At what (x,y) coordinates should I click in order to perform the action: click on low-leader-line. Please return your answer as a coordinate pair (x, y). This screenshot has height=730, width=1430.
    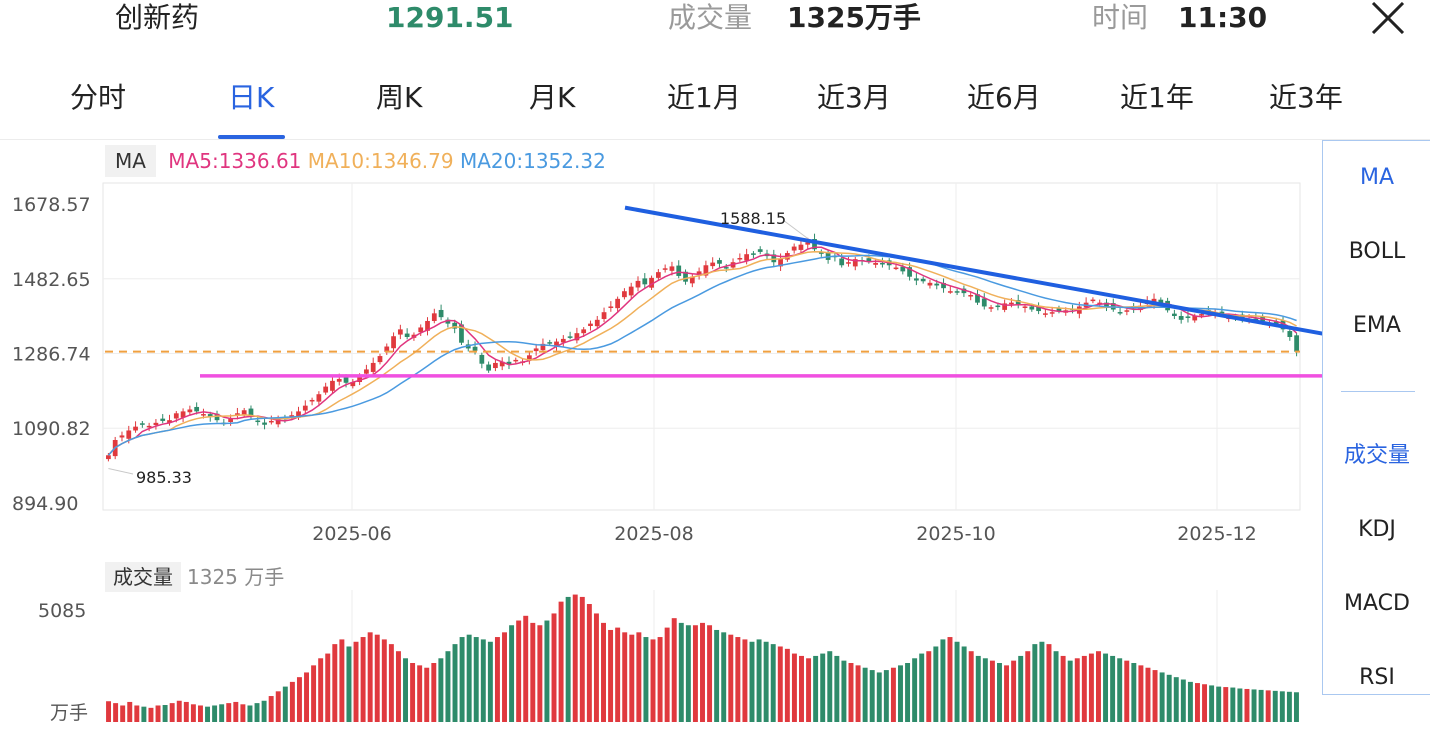
    Looking at the image, I should click on (121, 471).